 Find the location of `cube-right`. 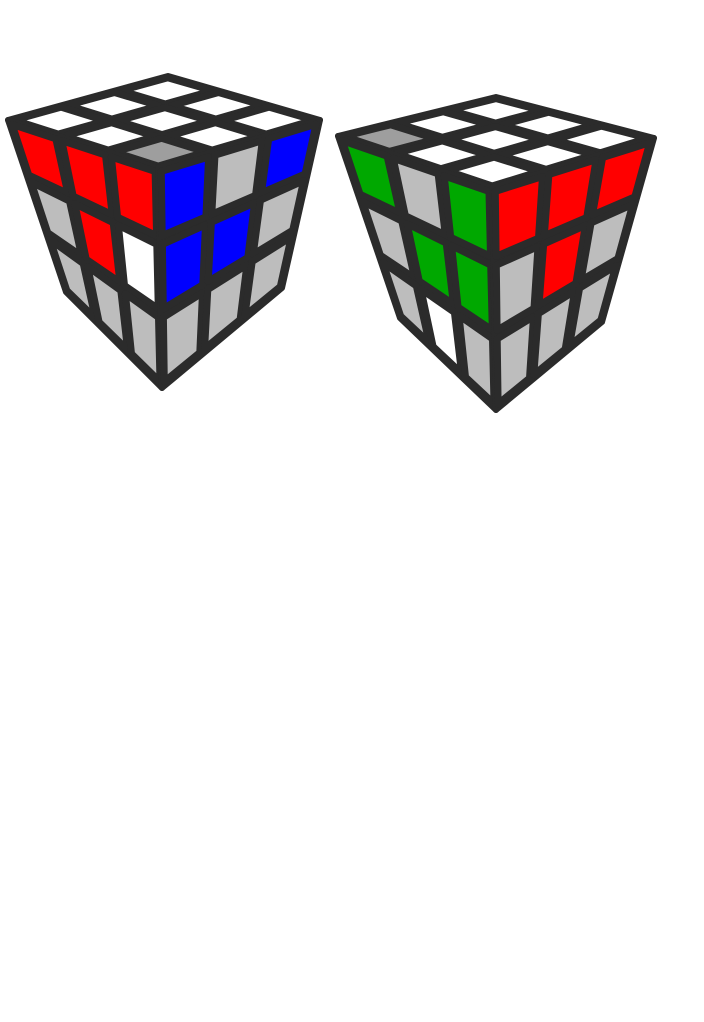

cube-right is located at coordinates (496, 253).